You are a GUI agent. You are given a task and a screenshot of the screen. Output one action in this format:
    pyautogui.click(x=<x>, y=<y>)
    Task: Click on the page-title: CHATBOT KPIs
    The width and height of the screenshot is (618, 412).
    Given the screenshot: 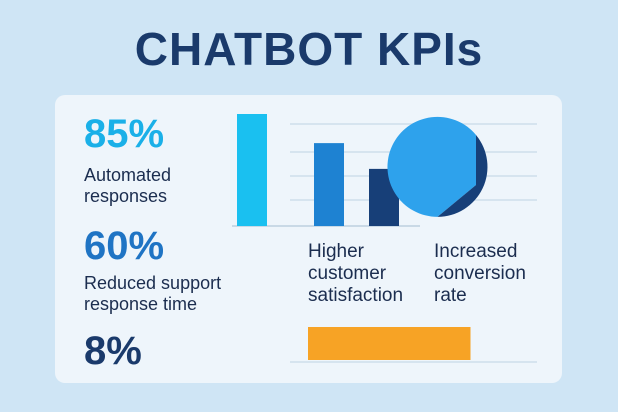 What is the action you would take?
    pyautogui.click(x=309, y=49)
    